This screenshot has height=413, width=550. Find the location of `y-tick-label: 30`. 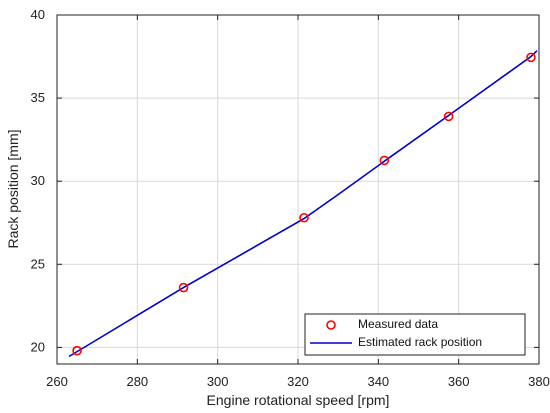

y-tick-label: 30 is located at coordinates (38, 180).